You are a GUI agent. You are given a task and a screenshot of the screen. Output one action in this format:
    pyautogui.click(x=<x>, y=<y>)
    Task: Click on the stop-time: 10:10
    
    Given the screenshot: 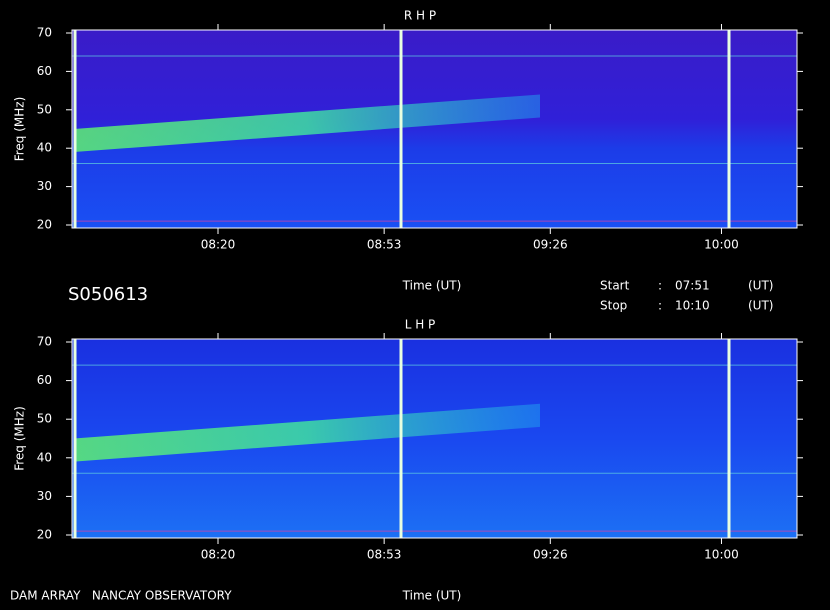 What is the action you would take?
    pyautogui.click(x=692, y=306)
    